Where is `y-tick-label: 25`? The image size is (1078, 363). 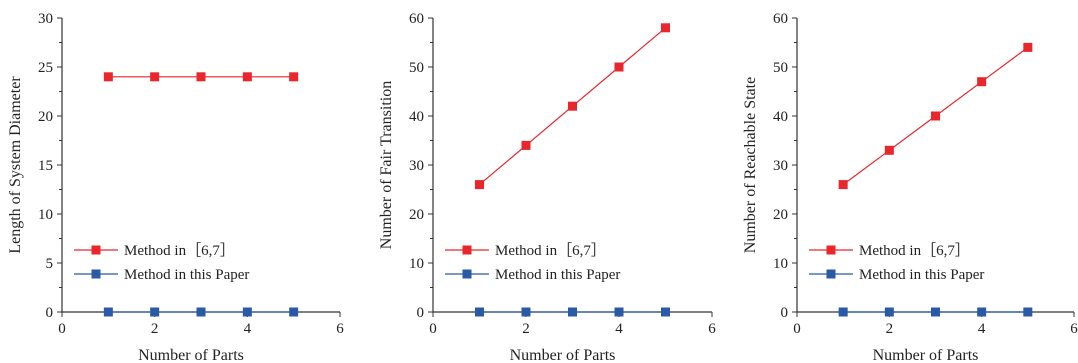 y-tick-label: 25 is located at coordinates (45, 68).